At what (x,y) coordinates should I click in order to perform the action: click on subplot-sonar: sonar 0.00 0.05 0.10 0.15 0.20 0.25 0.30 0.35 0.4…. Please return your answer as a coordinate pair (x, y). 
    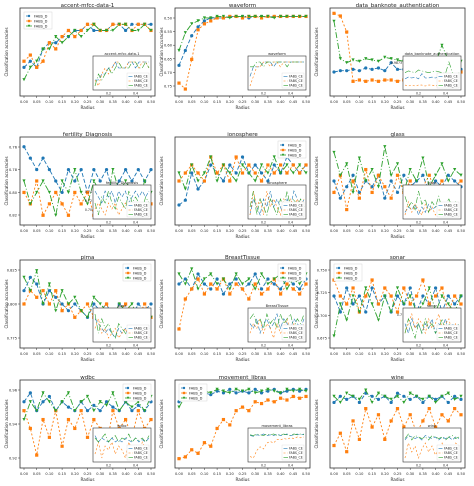
    Looking at the image, I should click on (390, 308).